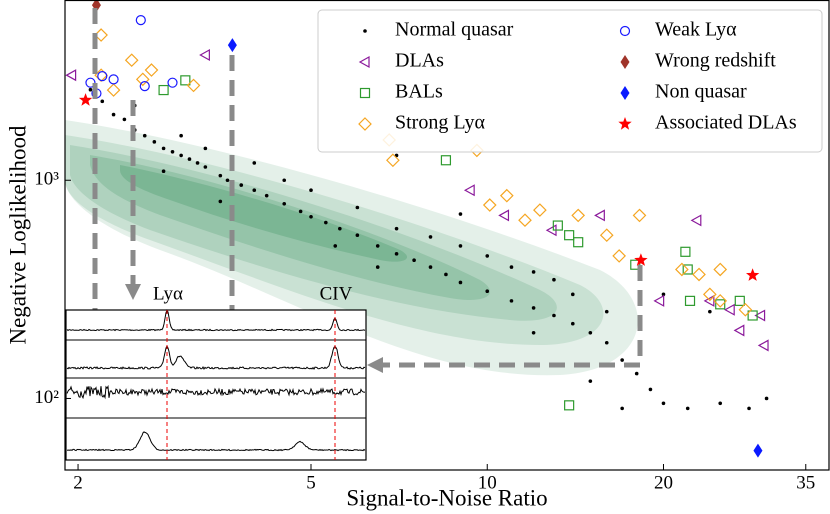 The image size is (830, 514). What do you see at coordinates (454, 30) in the screenshot?
I see `legend-label: Normal quasar` at bounding box center [454, 30].